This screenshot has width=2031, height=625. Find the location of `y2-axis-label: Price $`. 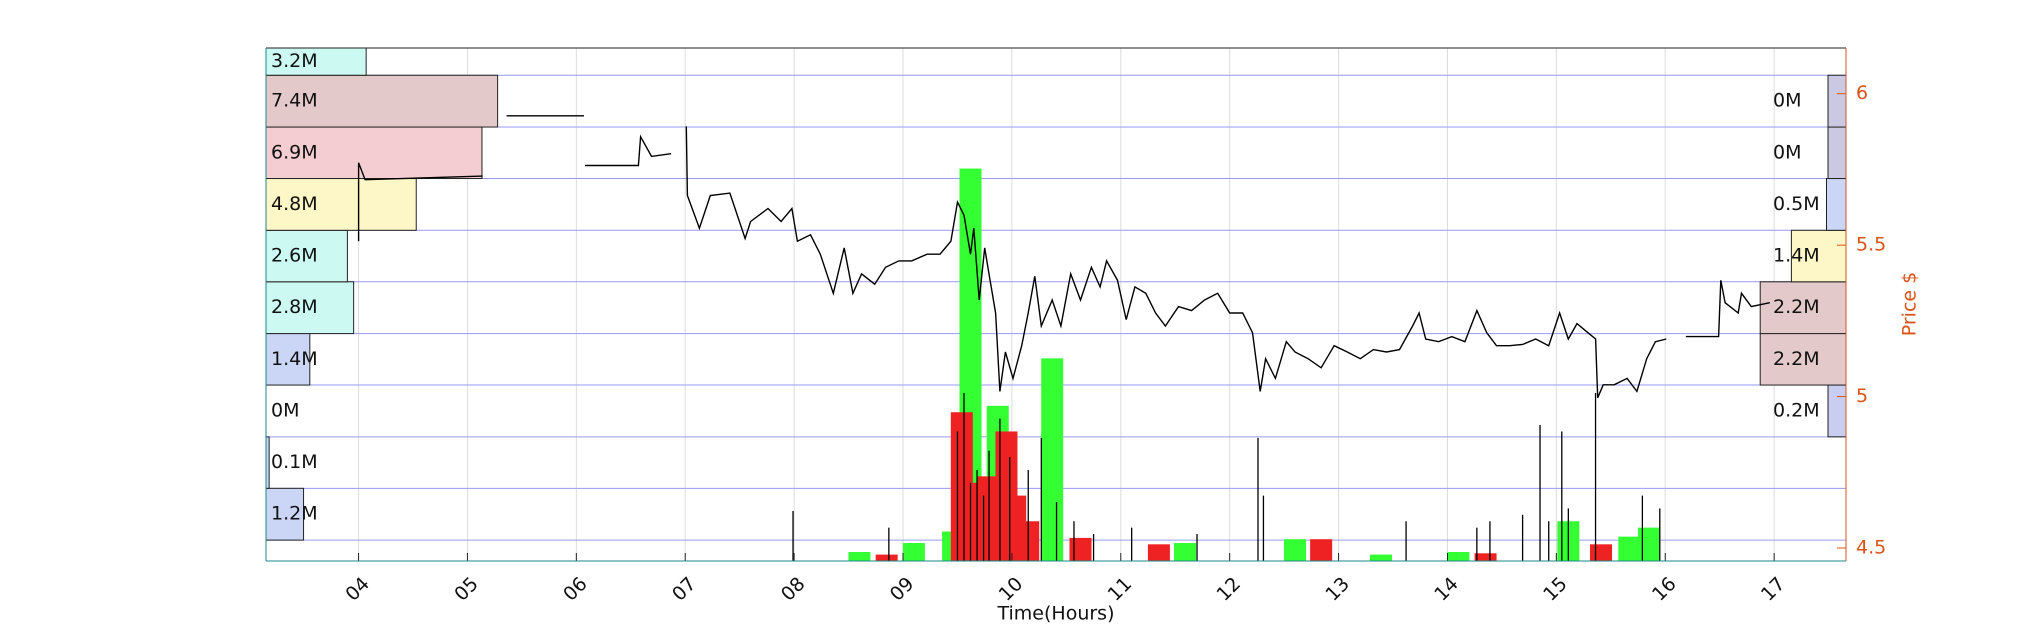

y2-axis-label: Price $ is located at coordinates (1910, 304).